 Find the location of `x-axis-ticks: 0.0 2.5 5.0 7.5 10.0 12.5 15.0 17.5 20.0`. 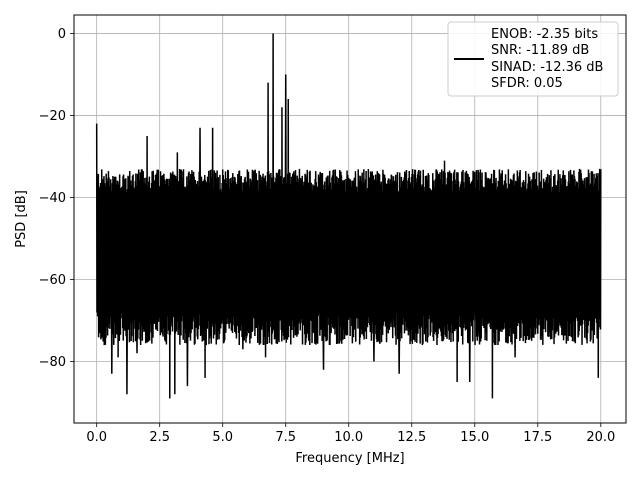

x-axis-ticks: 0.0 2.5 5.0 7.5 10.0 12.5 15.0 17.5 20.0 is located at coordinates (350, 434).